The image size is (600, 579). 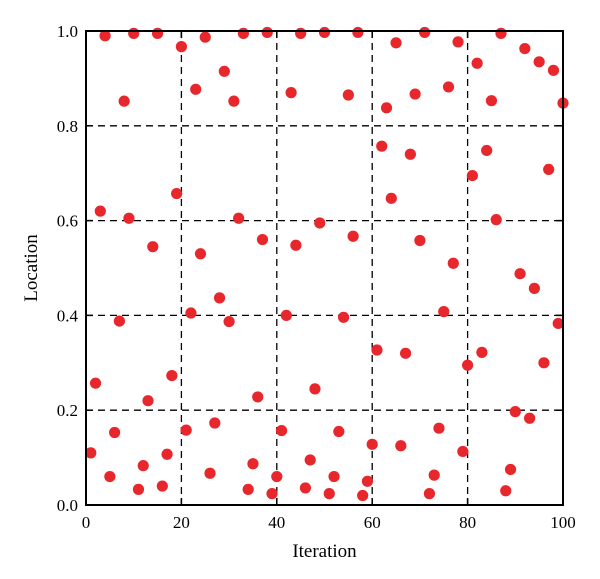 I want to click on y-tick-label: 1.0, so click(x=67, y=31).